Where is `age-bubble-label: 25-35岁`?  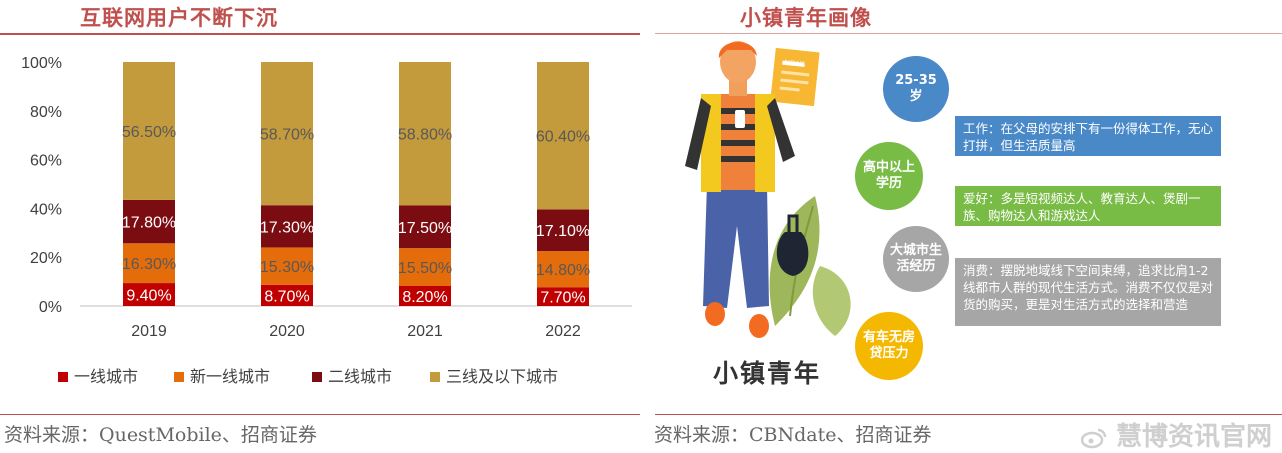
age-bubble-label: 25-35岁 is located at coordinates (916, 88).